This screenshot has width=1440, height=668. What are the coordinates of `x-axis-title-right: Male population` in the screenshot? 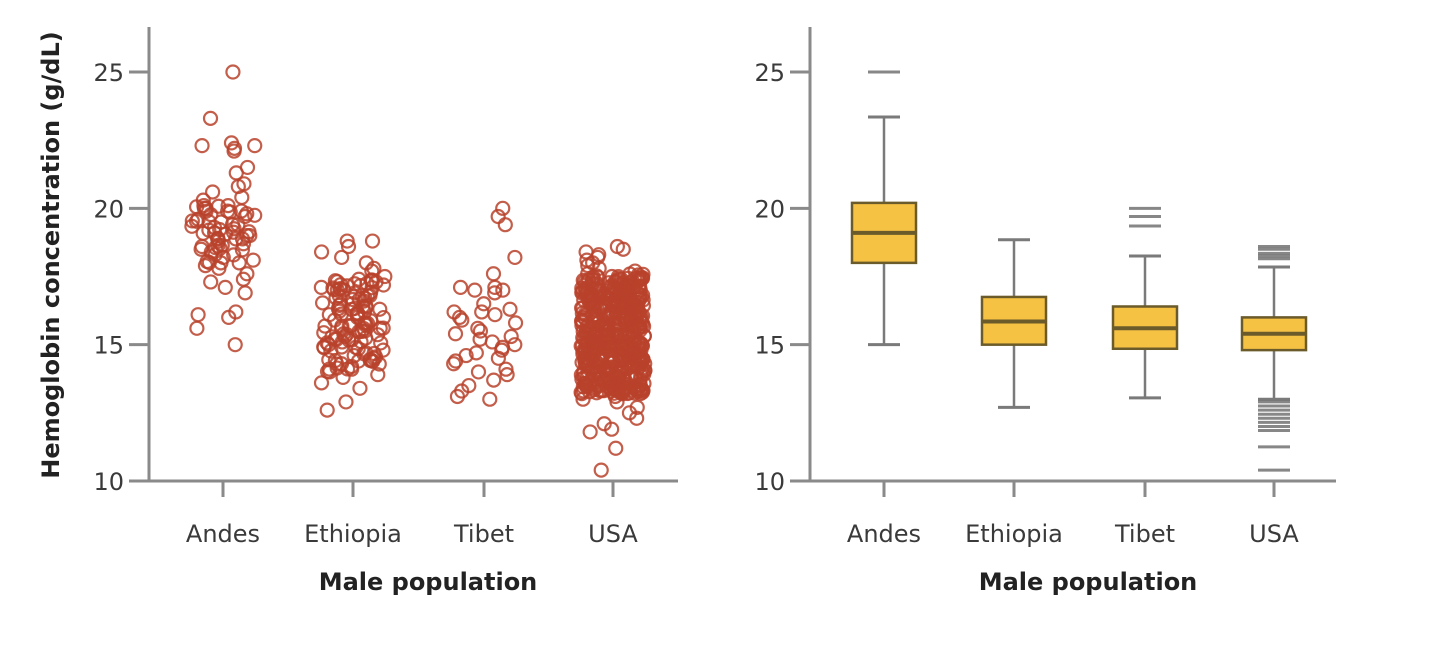 It's located at (1088, 582).